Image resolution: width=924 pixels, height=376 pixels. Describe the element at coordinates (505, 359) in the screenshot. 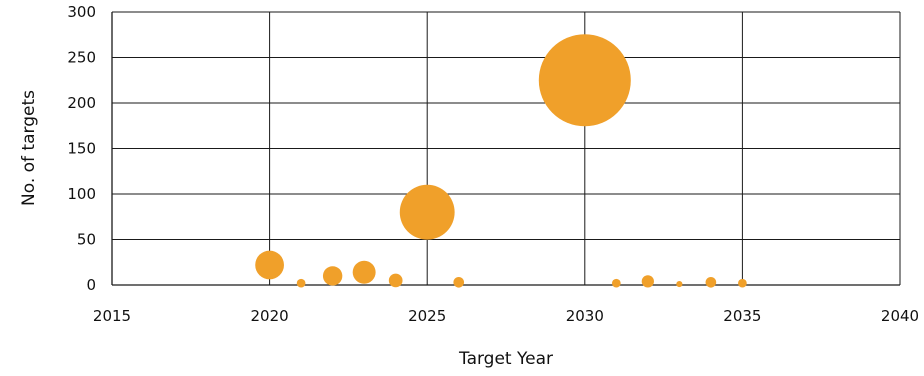

I see `x-axis-title: Target Year` at that location.